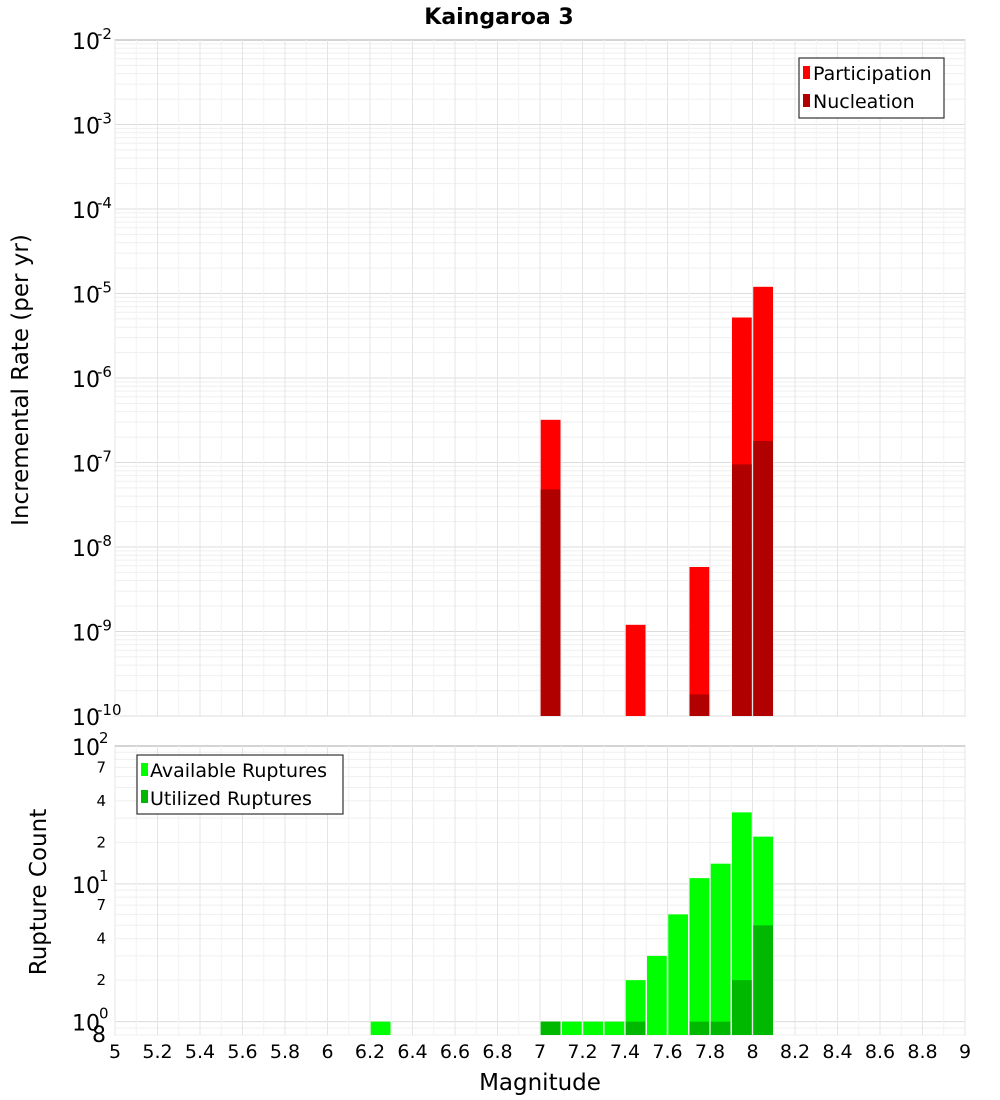 The image size is (1000, 1100). Describe the element at coordinates (200, 1052) in the screenshot. I see `x-tick-label: 5.4` at that location.